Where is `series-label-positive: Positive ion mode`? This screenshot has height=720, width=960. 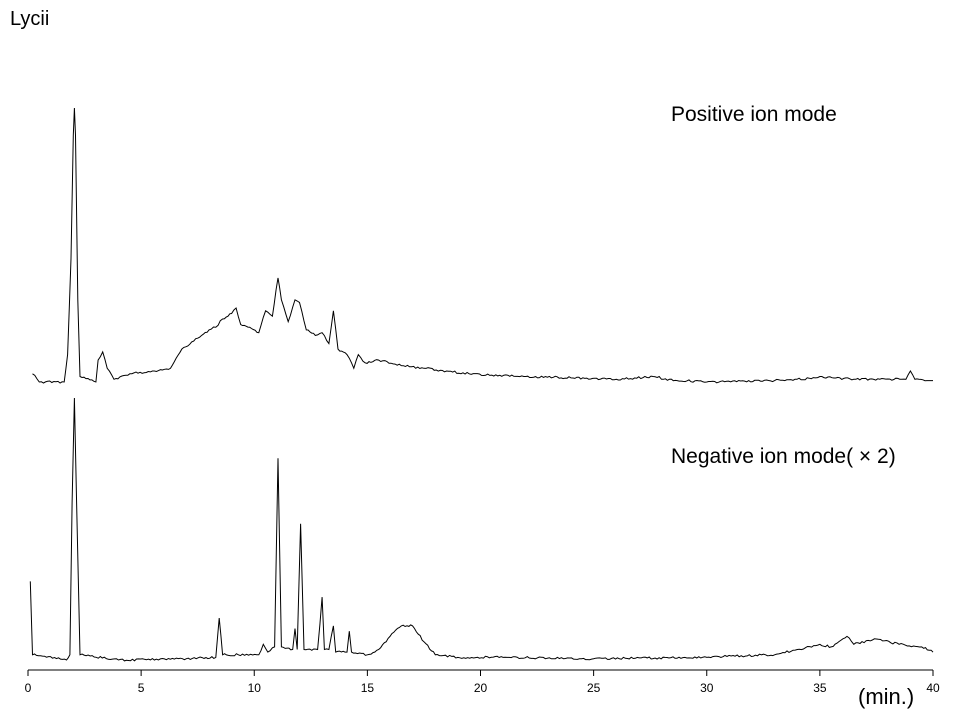
series-label-positive: Positive ion mode is located at coordinates (754, 114).